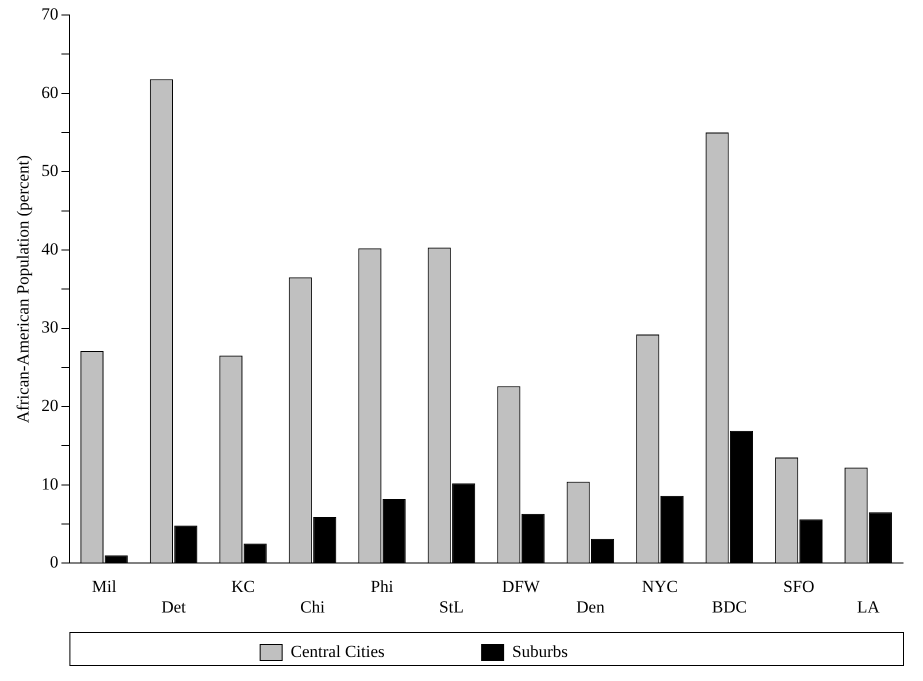 This screenshot has height=681, width=923. I want to click on y-tick-label: 60, so click(49, 92).